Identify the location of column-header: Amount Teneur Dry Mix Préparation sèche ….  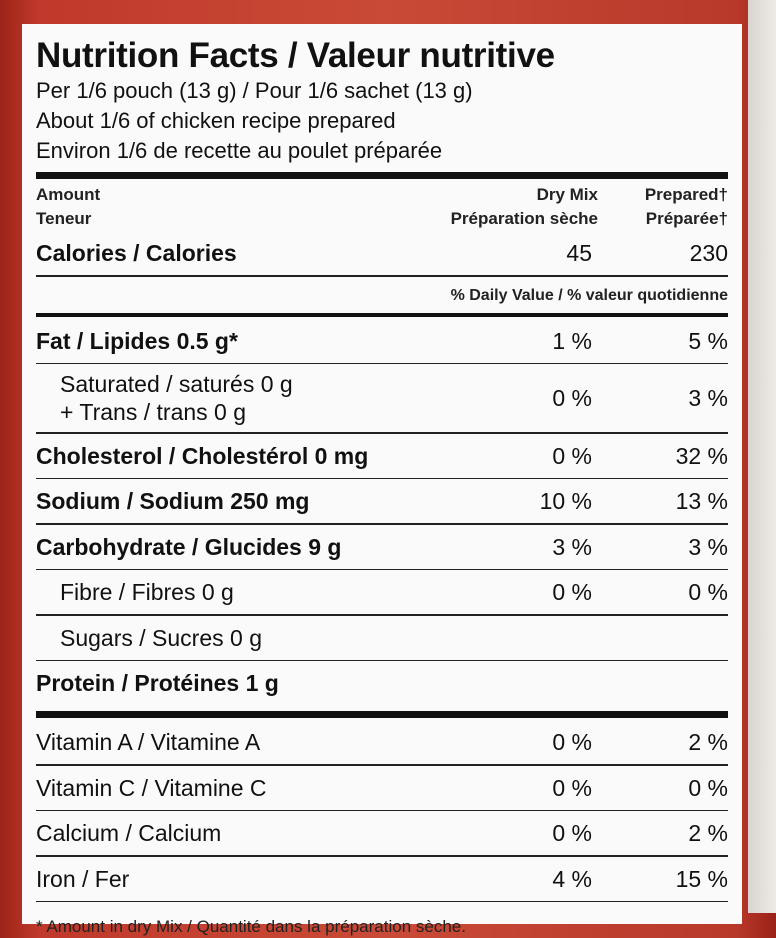
(382, 206).